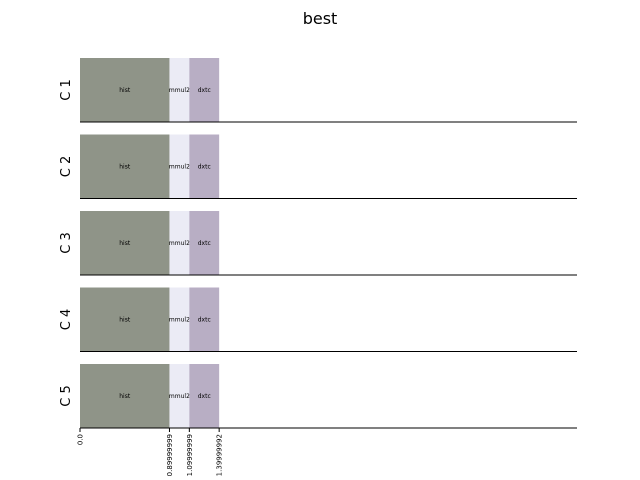 Image resolution: width=640 pixels, height=480 pixels. What do you see at coordinates (66, 166) in the screenshot?
I see `row-label: C 2` at bounding box center [66, 166].